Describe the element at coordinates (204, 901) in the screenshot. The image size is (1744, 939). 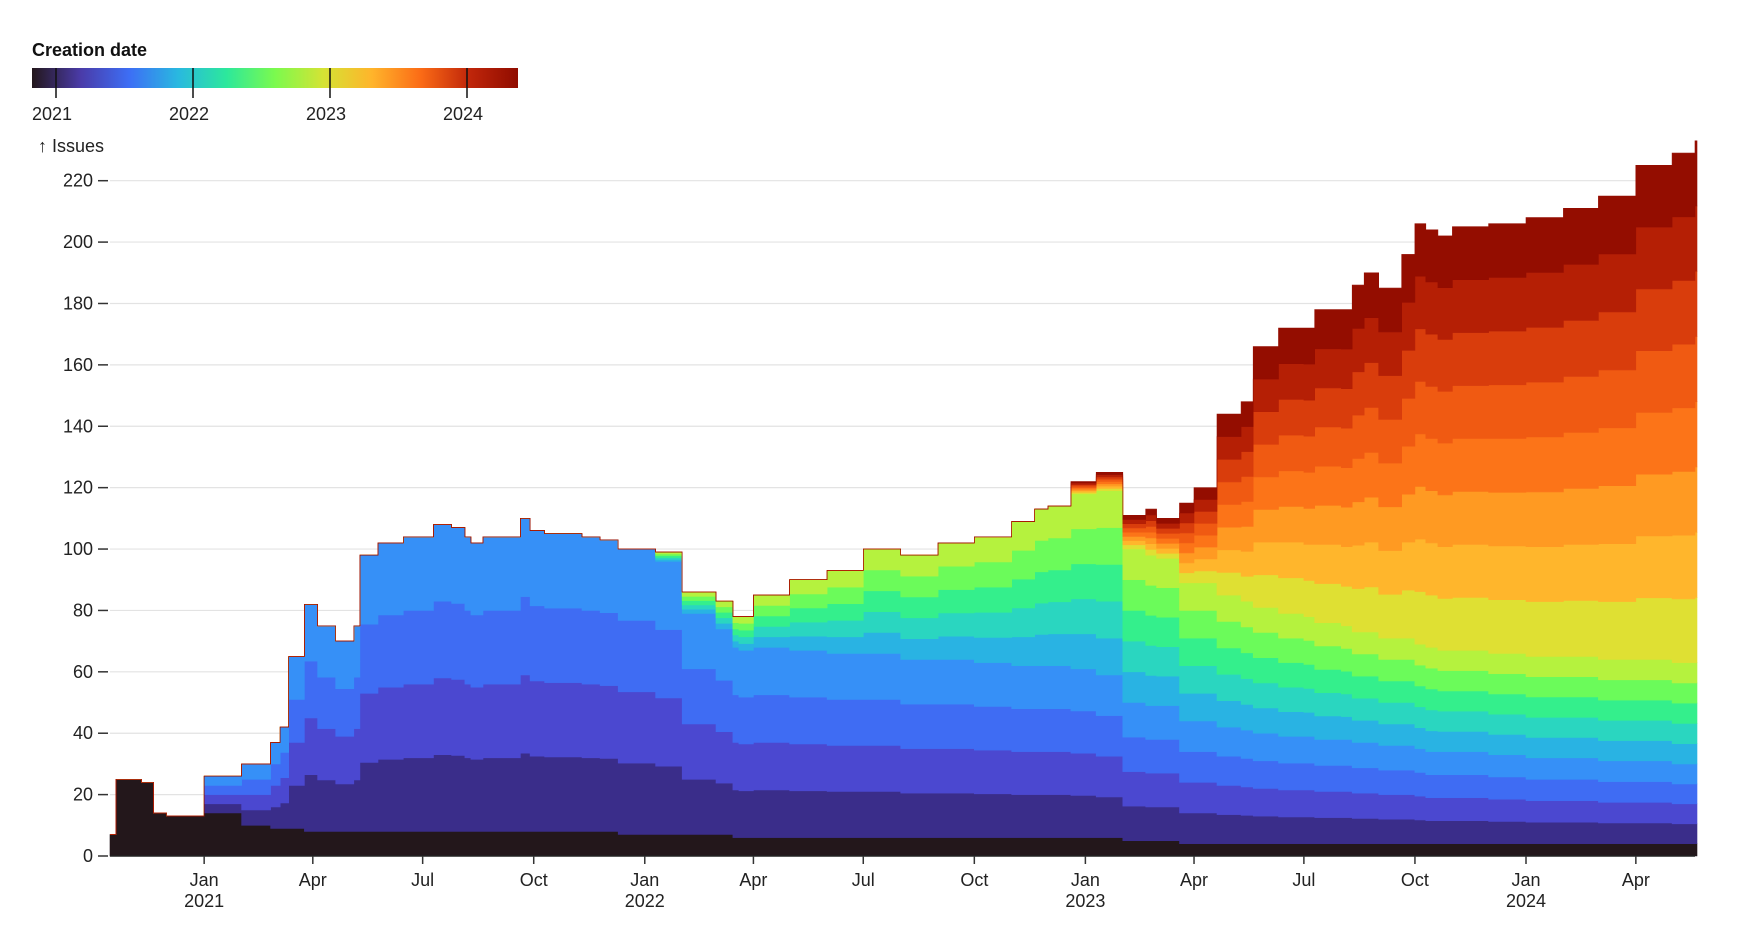
I see `x-tick-year-label: 2021` at that location.